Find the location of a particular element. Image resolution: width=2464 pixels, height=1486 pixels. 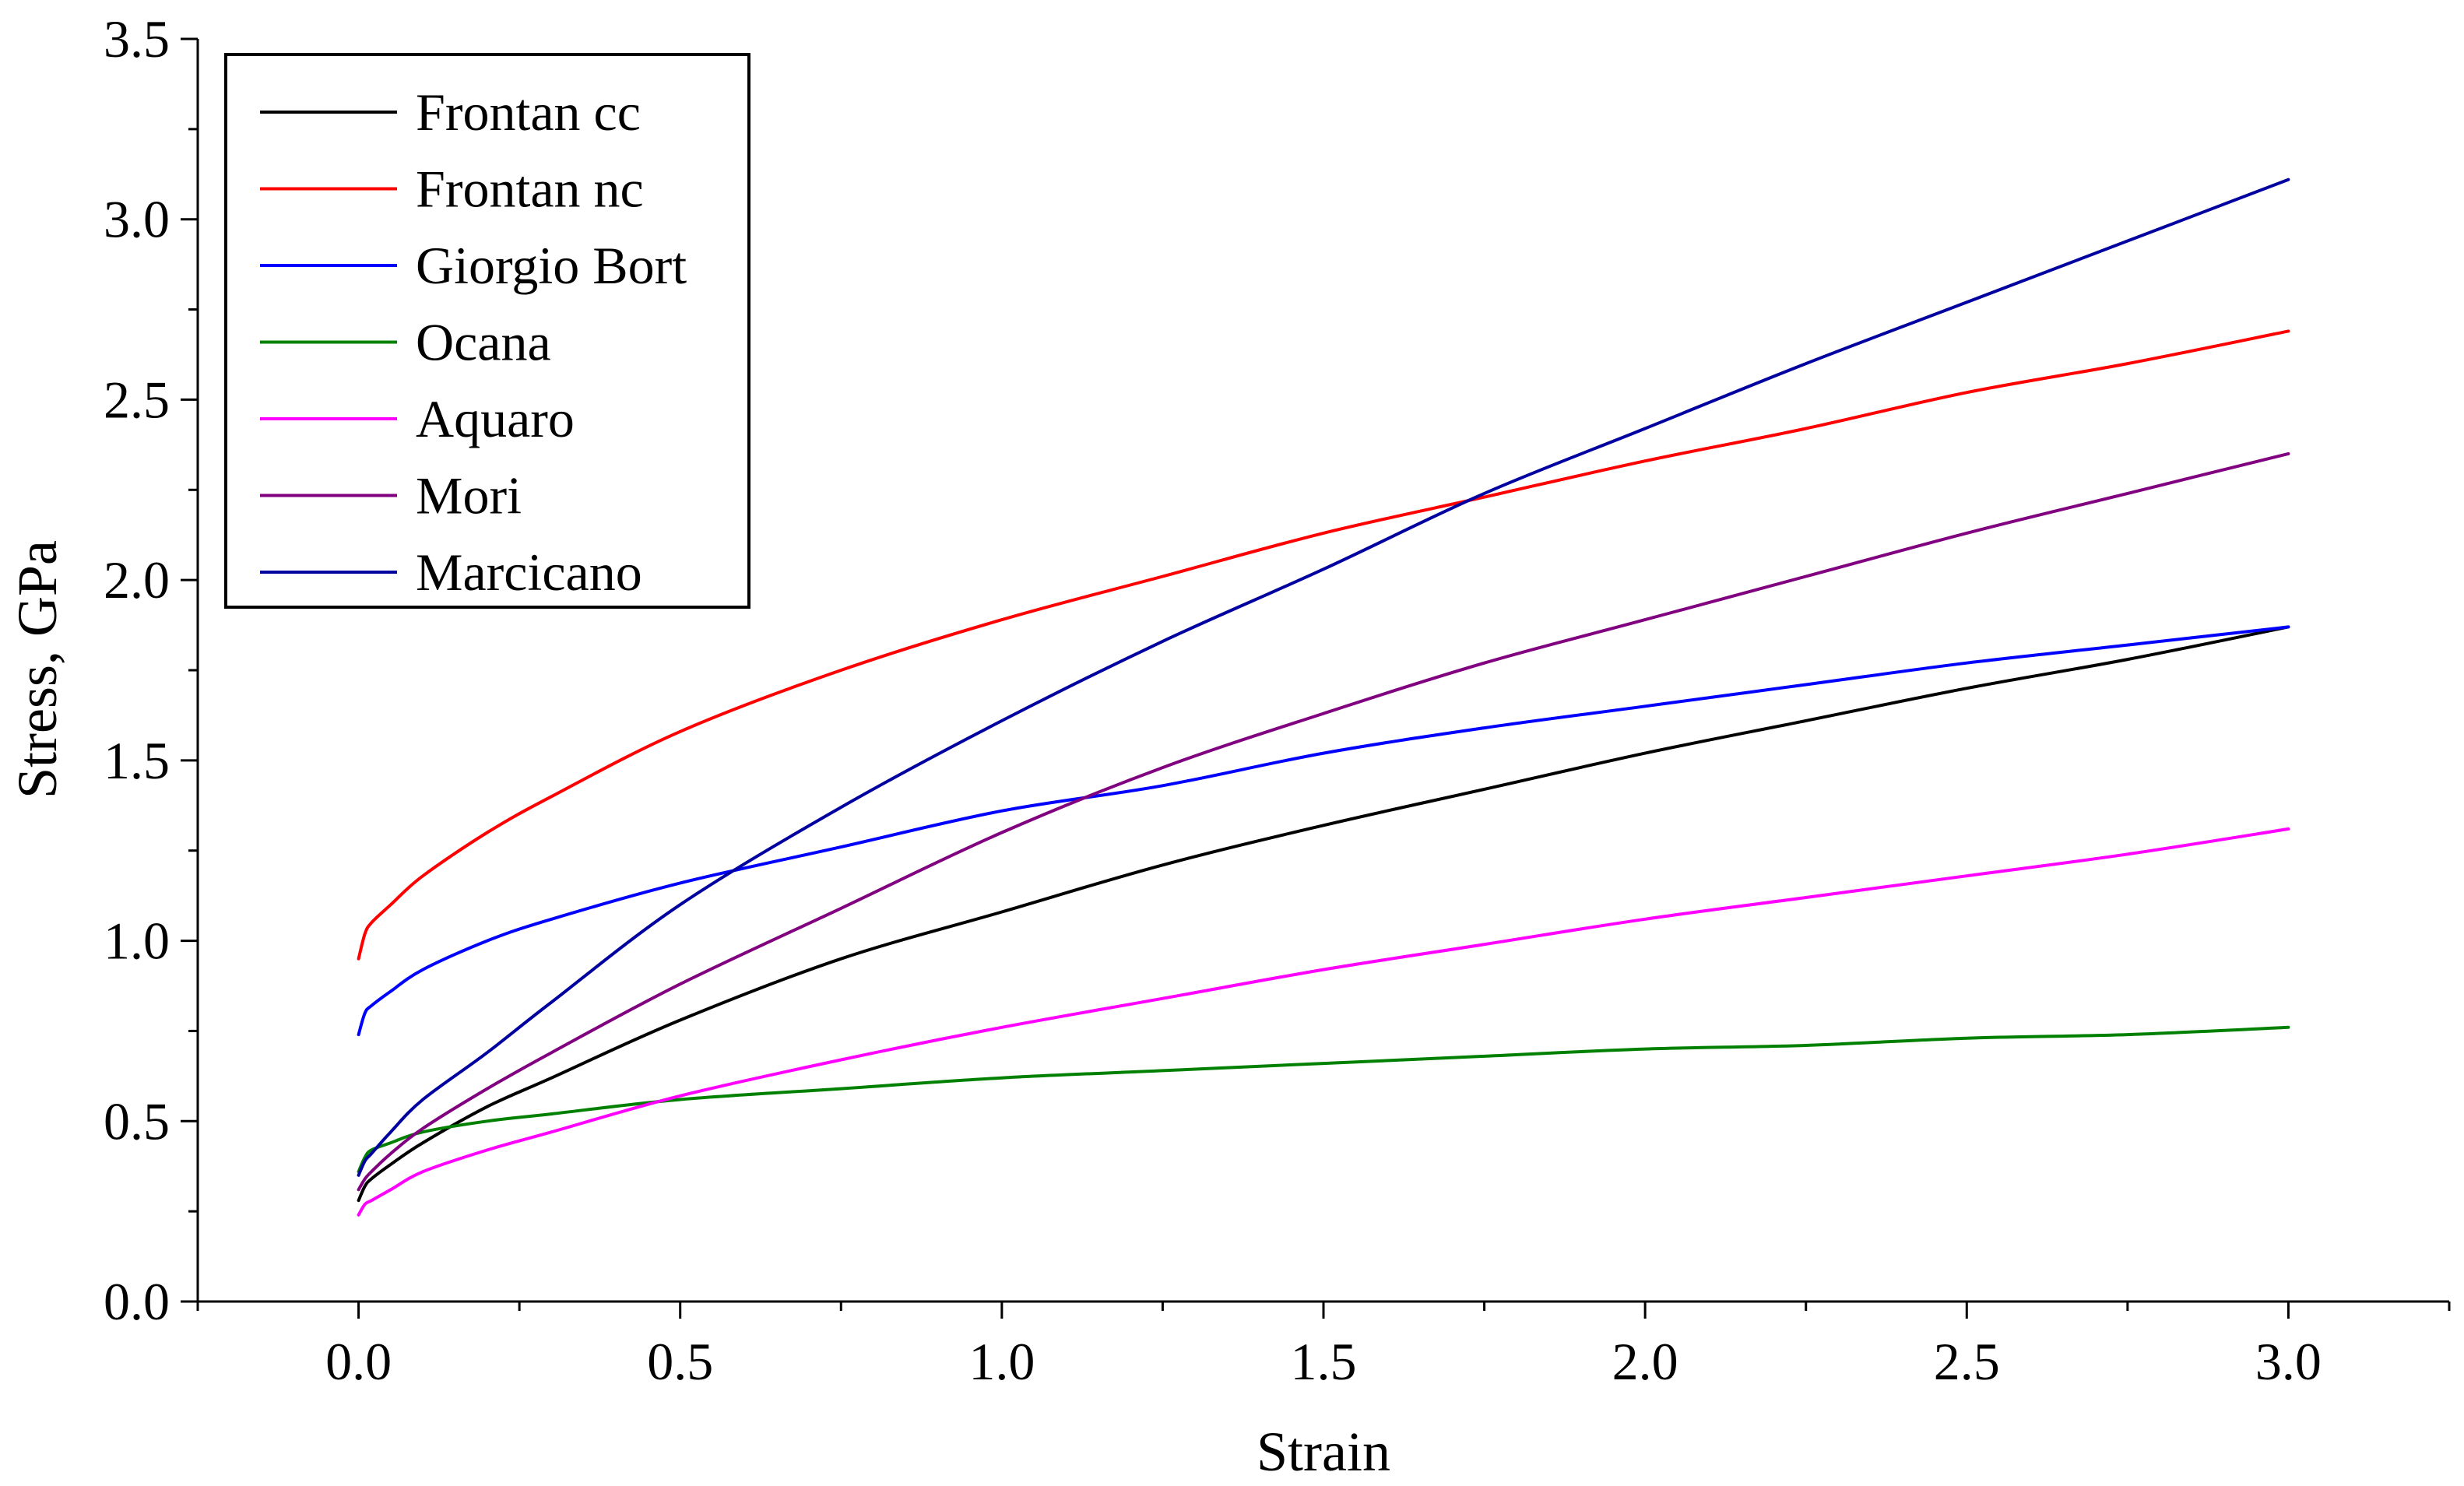

x-tick-label: 2.0 is located at coordinates (1645, 1361).